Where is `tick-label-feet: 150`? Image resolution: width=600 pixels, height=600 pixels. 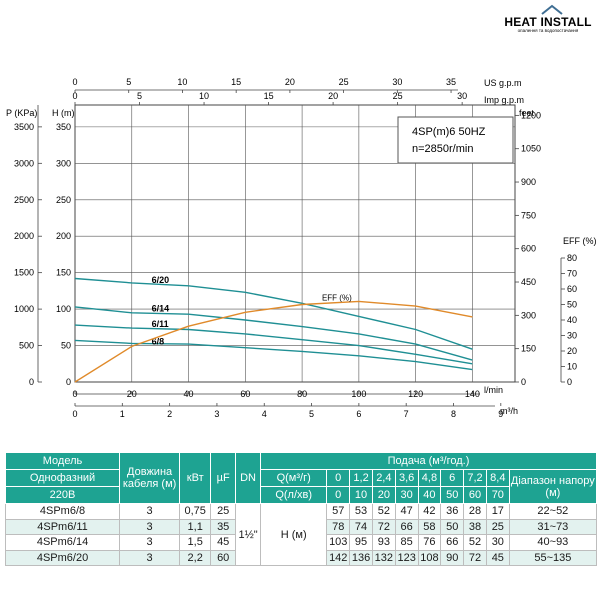
tick-label-feet: 150 is located at coordinates (528, 349).